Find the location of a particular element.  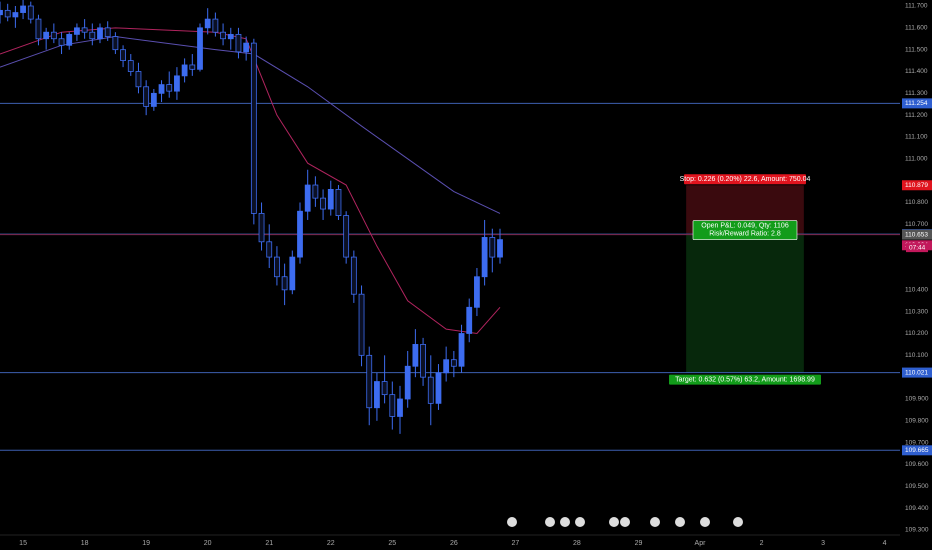

x-tick-label: 29 is located at coordinates (639, 543).